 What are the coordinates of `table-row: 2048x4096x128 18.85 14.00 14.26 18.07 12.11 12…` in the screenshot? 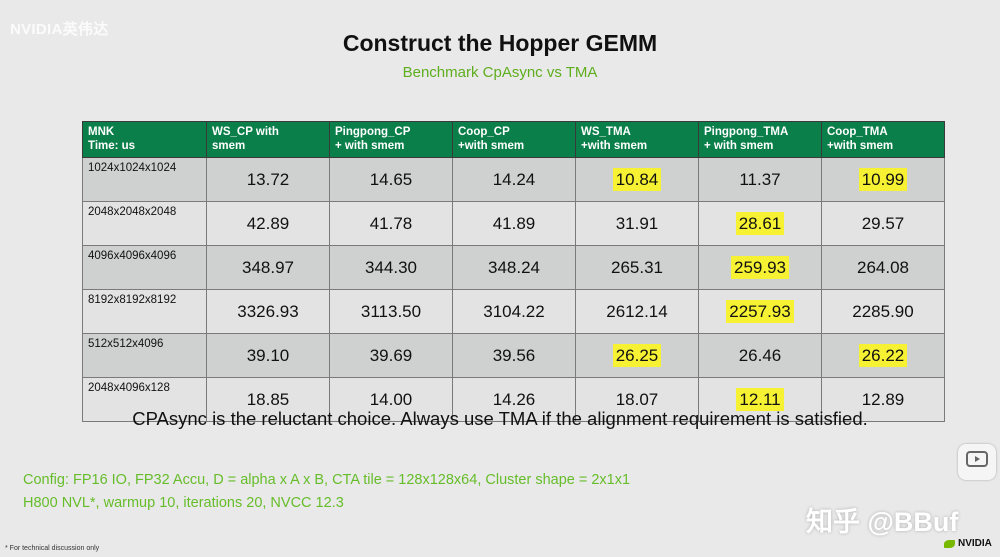 It's located at (513, 399).